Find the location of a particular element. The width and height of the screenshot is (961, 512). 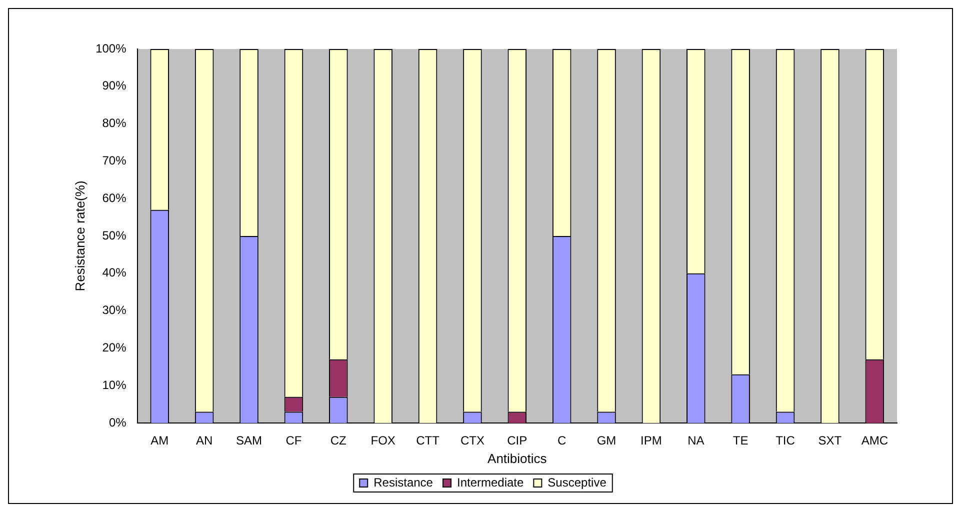

y-tick-label: 80% is located at coordinates (114, 123).